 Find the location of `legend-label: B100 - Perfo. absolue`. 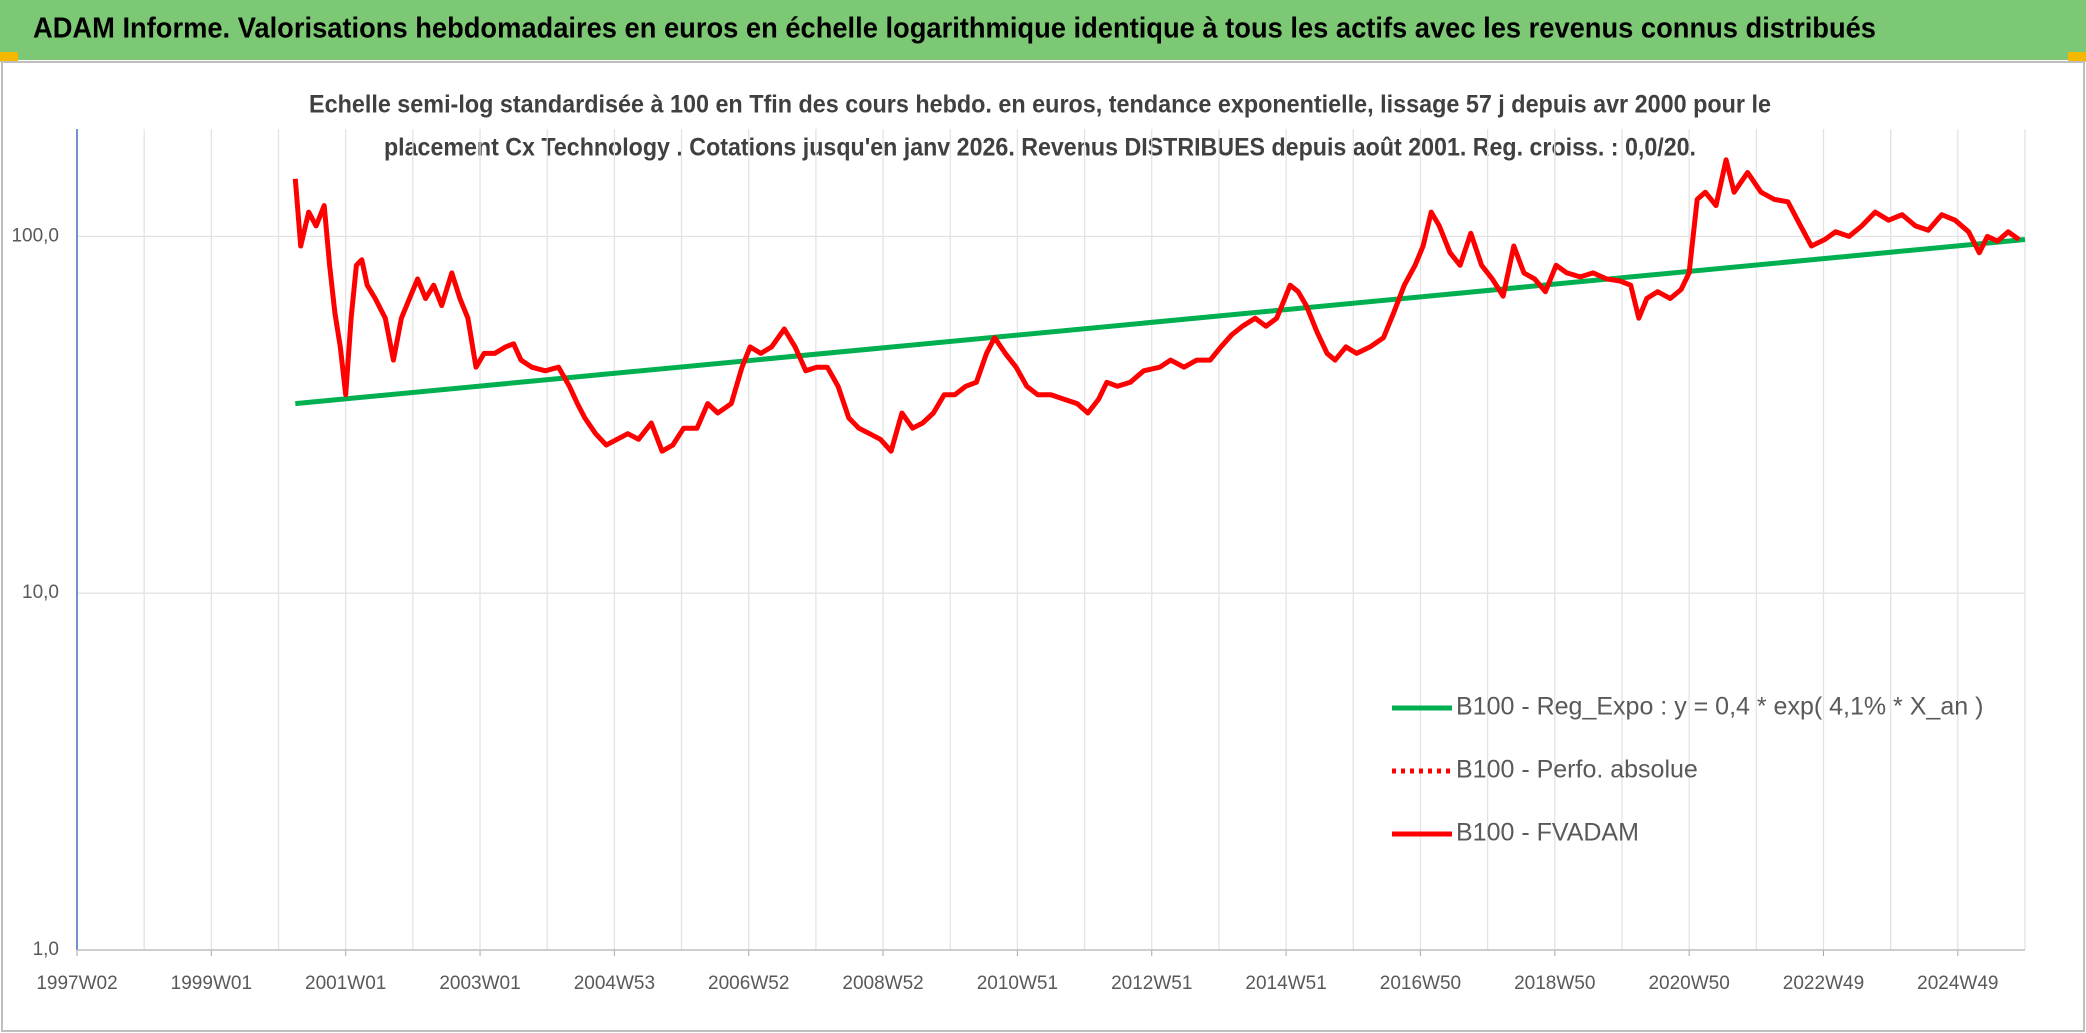

legend-label: B100 - Perfo. absolue is located at coordinates (1577, 770).